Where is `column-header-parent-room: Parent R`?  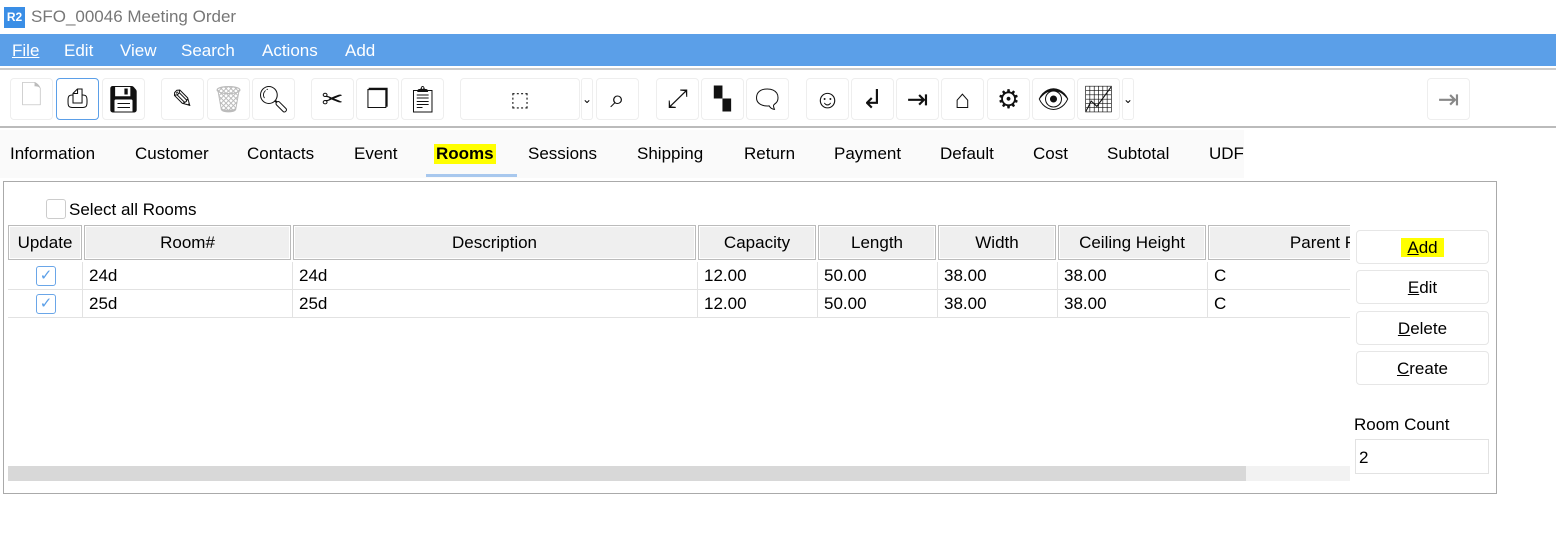
column-header-parent-room: Parent R is located at coordinates (1279, 242).